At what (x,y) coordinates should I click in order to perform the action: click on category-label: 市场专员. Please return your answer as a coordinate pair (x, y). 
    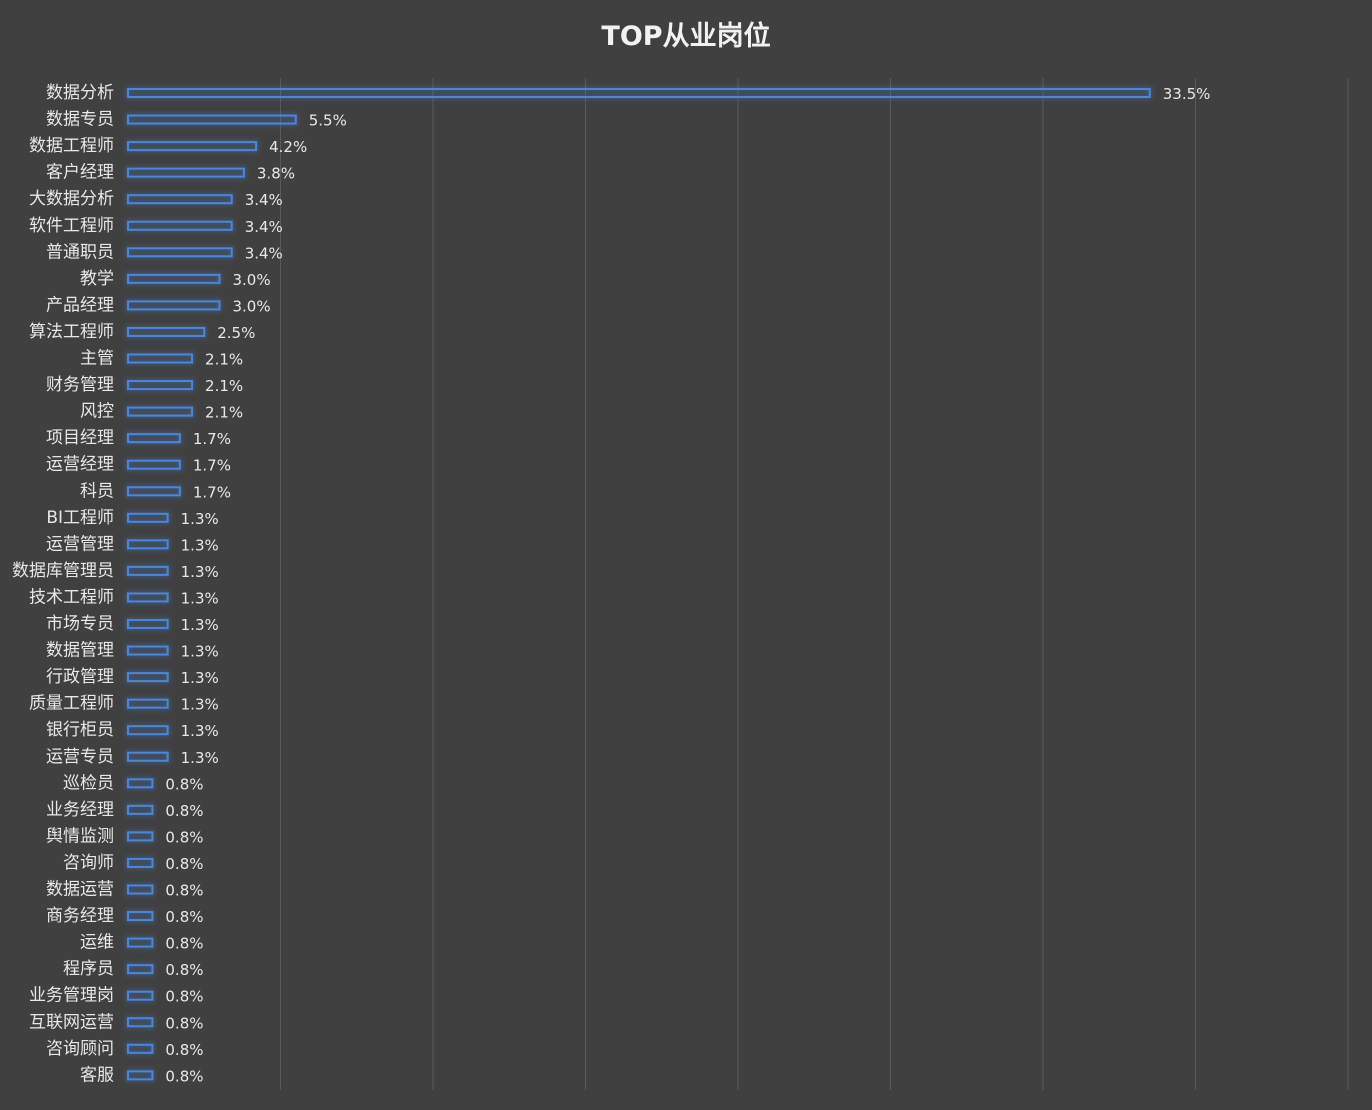
    Looking at the image, I should click on (80, 624).